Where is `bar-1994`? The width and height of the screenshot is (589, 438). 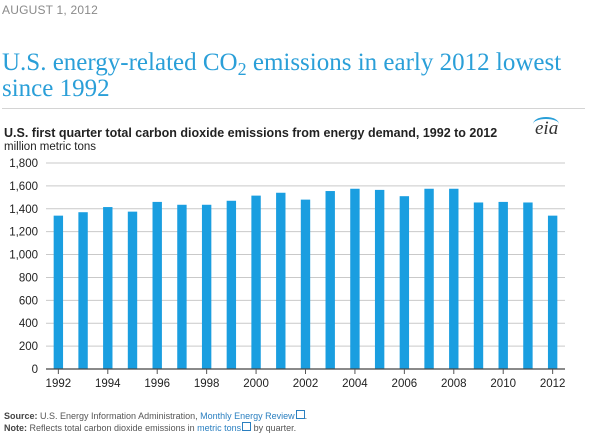 bar-1994 is located at coordinates (108, 288).